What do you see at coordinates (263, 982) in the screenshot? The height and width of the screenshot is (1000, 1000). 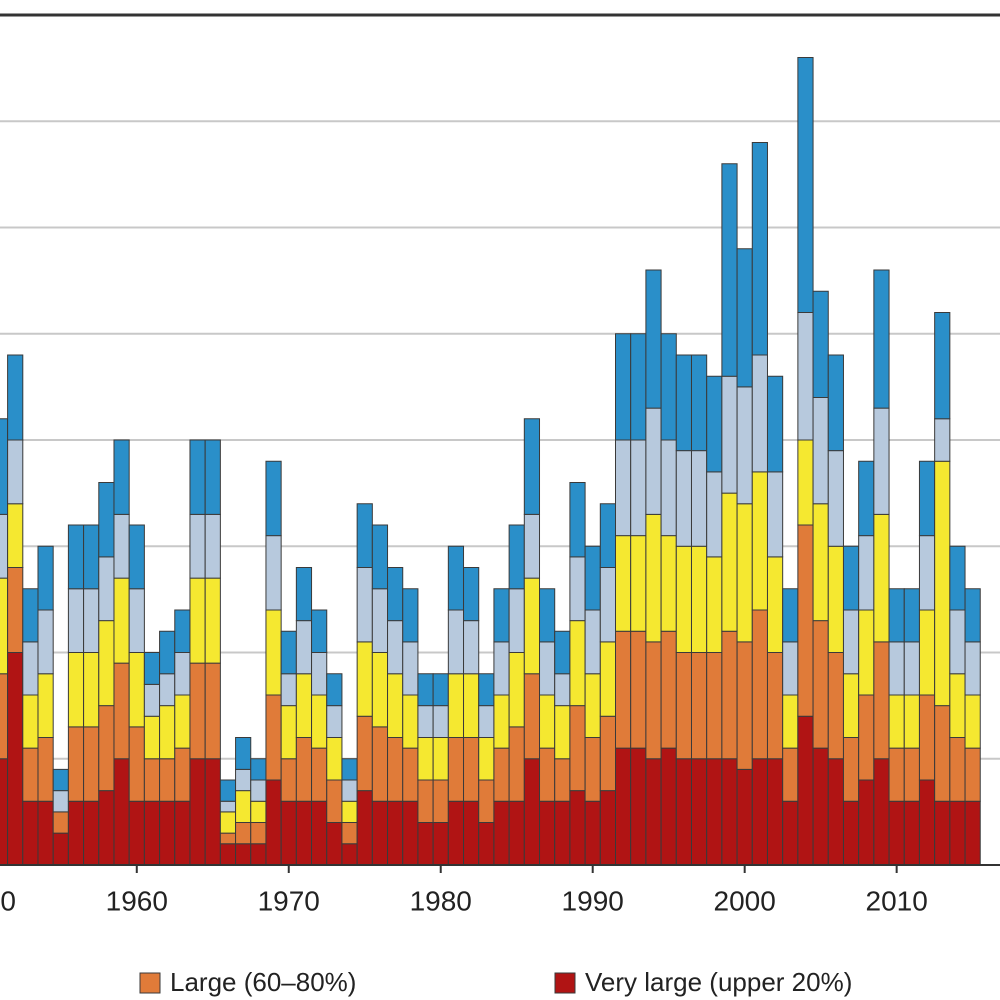 I see `legend-label: Large (60–80%)` at bounding box center [263, 982].